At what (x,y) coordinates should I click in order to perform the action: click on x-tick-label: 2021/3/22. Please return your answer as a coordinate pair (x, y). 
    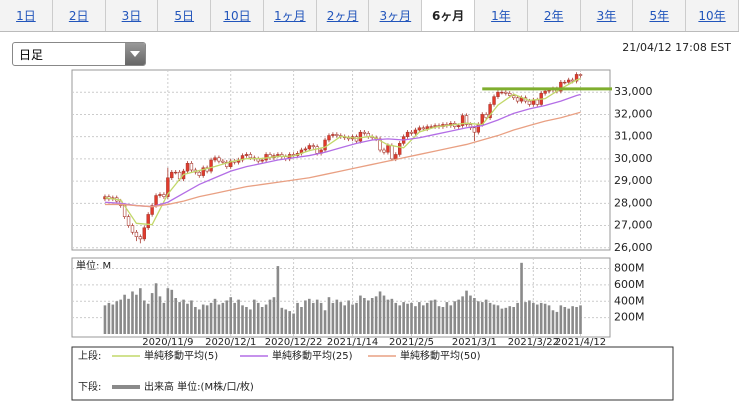
    Looking at the image, I should click on (533, 342).